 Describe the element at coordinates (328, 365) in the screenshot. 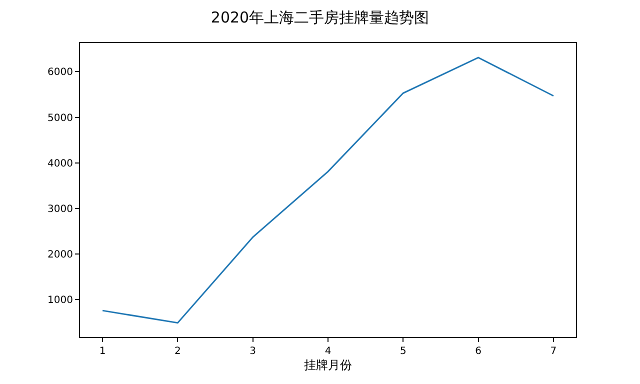

I see `x-axis-title: 挂牌月份` at that location.